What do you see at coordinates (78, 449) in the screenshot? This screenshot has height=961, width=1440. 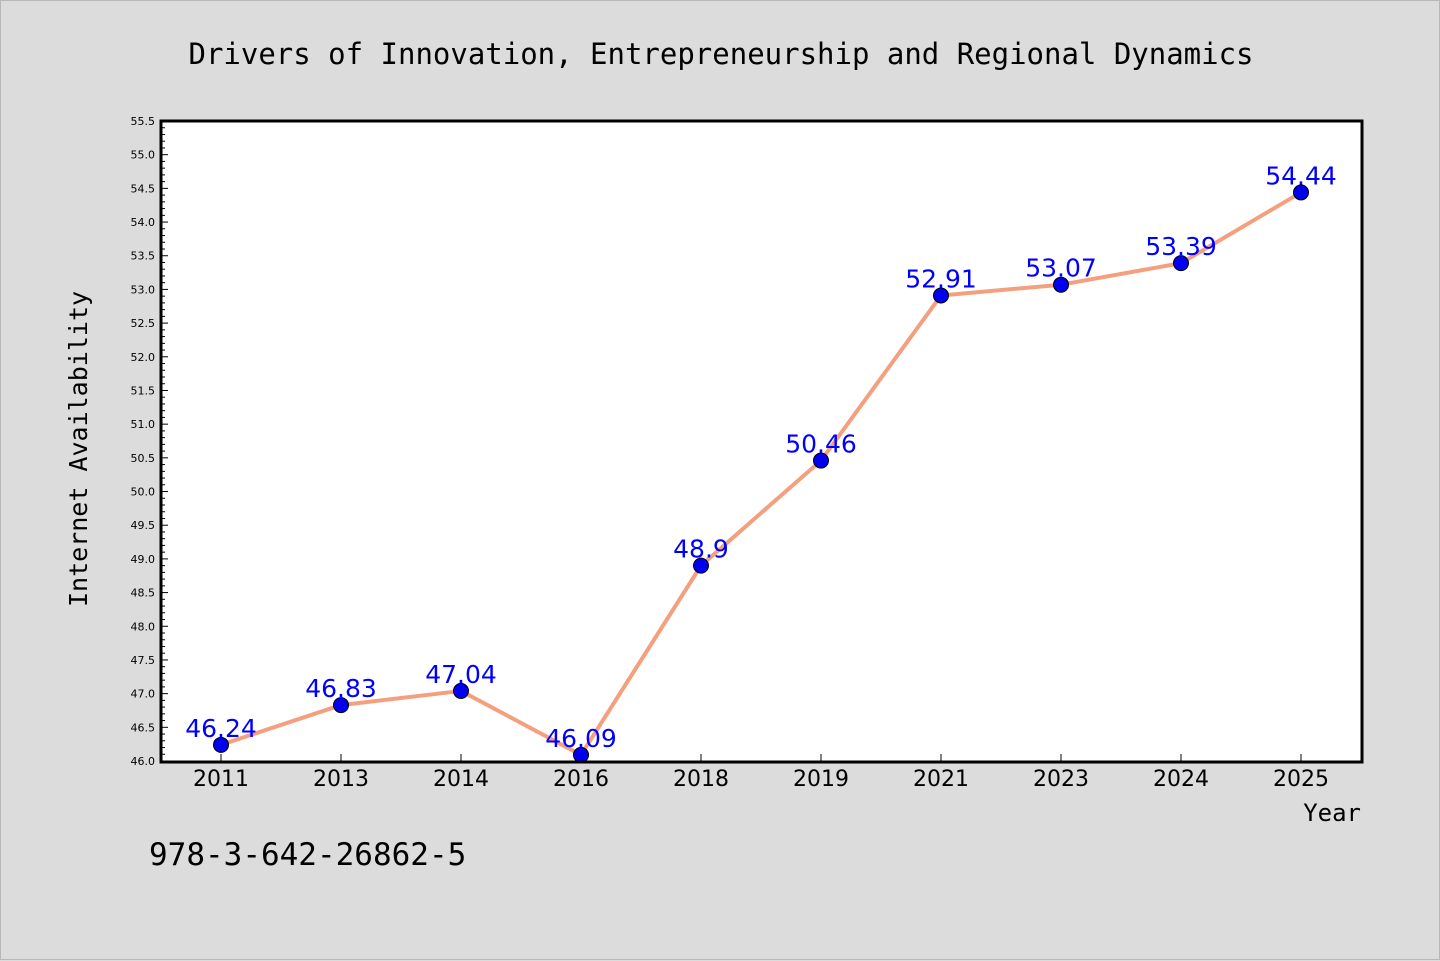 I see `y-axis-label: Internet Availability` at bounding box center [78, 449].